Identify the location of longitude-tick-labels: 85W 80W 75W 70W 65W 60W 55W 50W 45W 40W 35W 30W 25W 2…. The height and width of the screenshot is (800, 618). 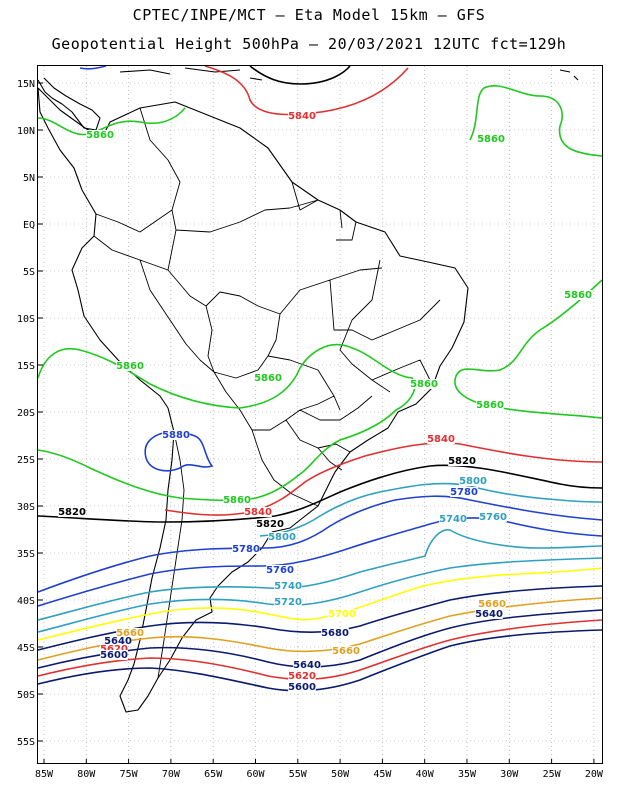
(319, 769).